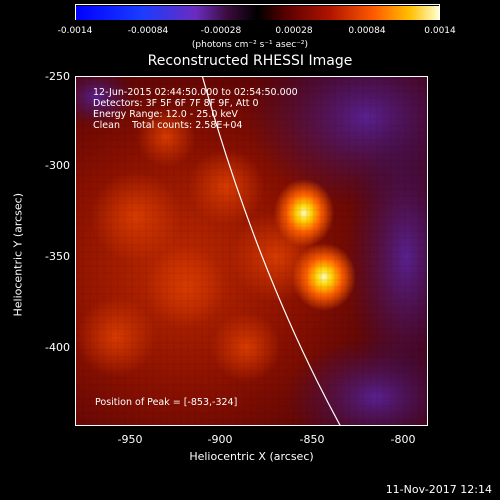 This screenshot has height=500, width=500. What do you see at coordinates (57, 165) in the screenshot?
I see `y-tick: -300` at bounding box center [57, 165].